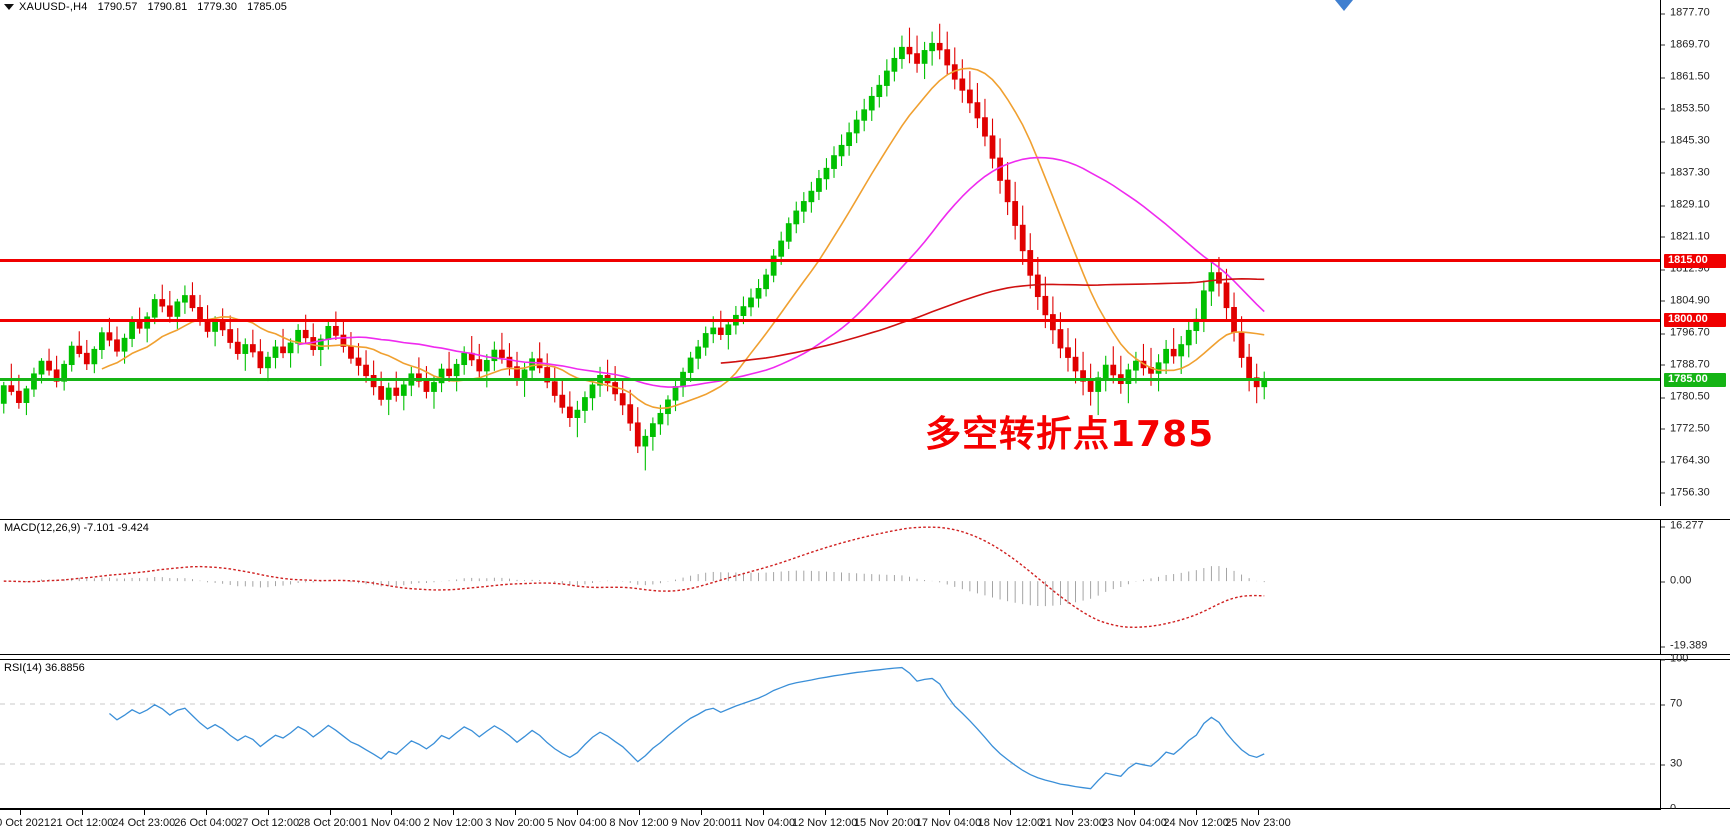 The height and width of the screenshot is (836, 1730). I want to click on time-label-18: 23 Nov 04:00, so click(1134, 823).